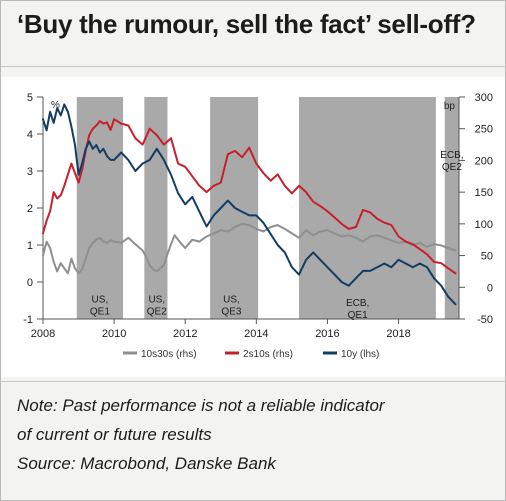  I want to click on period-label: QE3, so click(231, 311).